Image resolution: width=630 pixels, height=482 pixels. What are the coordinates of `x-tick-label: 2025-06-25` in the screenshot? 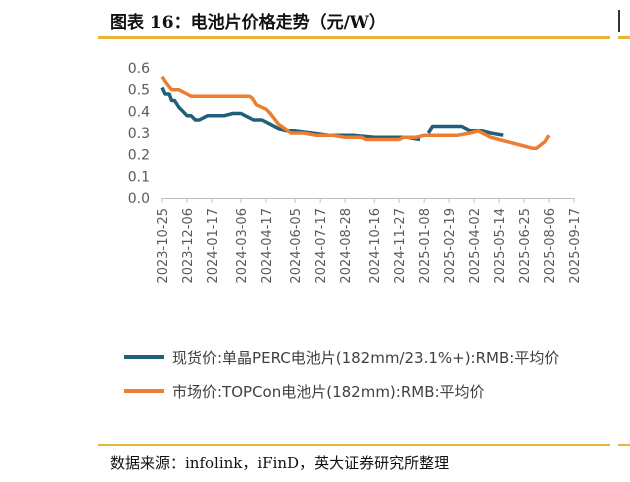 It's located at (525, 246).